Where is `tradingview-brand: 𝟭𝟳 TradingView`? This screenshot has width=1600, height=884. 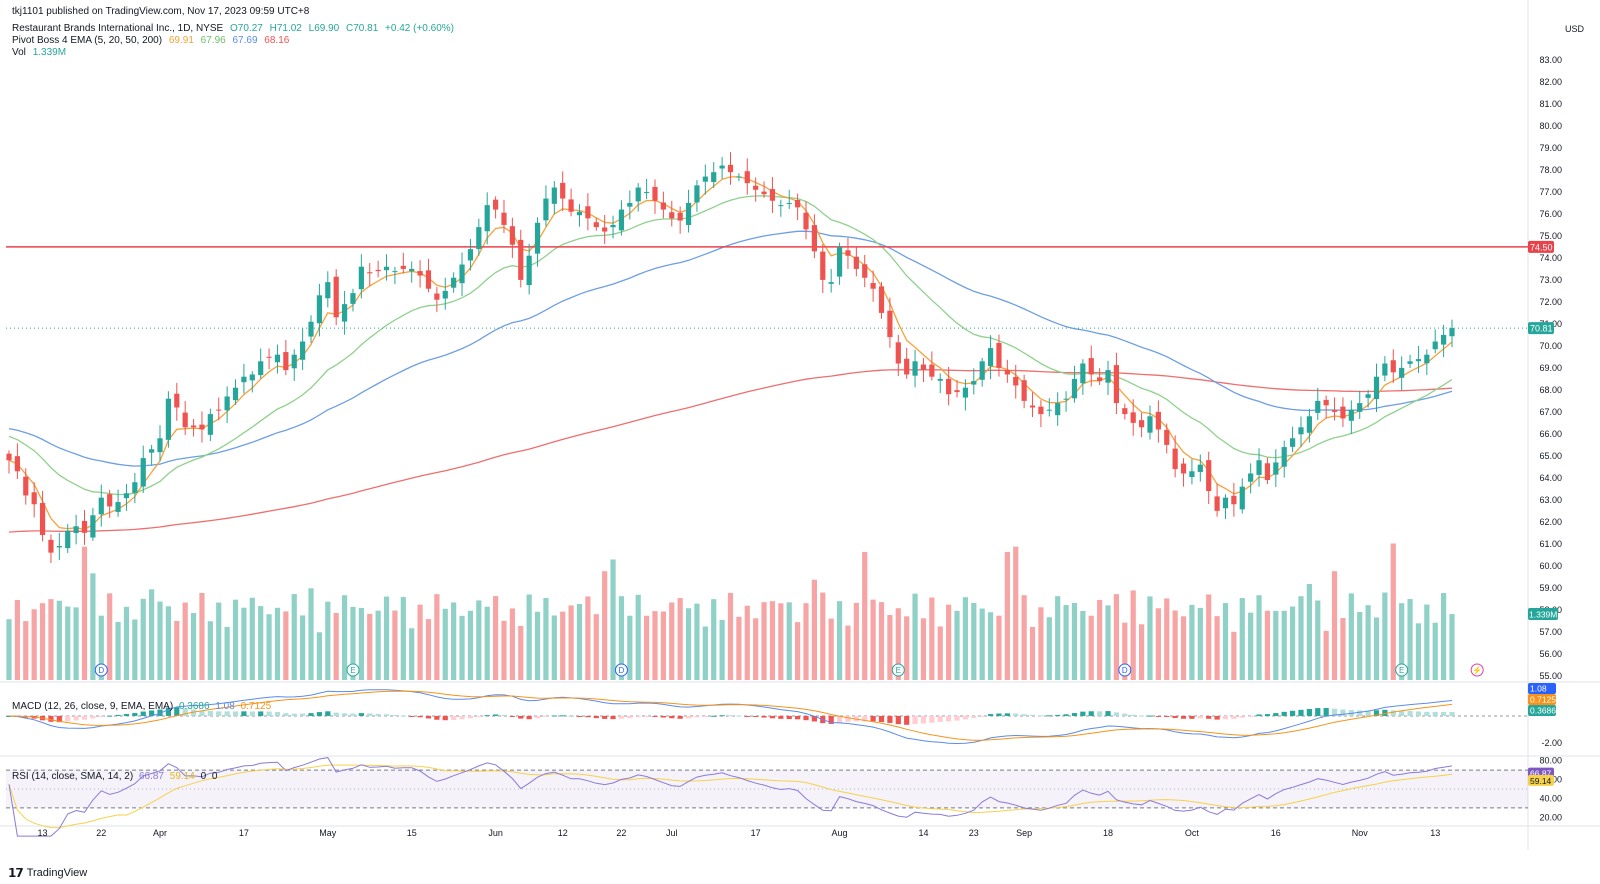
tradingview-brand: 𝟭𝟳 TradingView is located at coordinates (47, 873).